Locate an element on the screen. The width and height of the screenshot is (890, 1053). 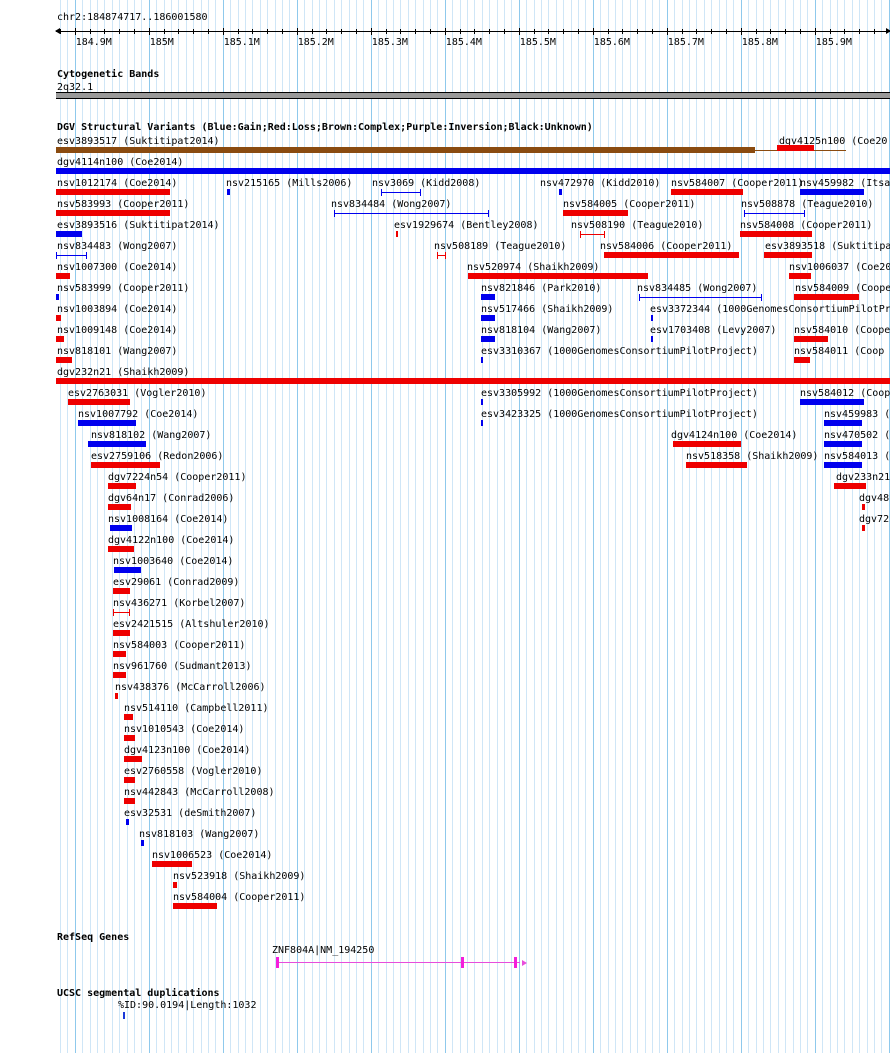
feature-label: nsv584006 (Cooper2011) is located at coordinates (666, 246).